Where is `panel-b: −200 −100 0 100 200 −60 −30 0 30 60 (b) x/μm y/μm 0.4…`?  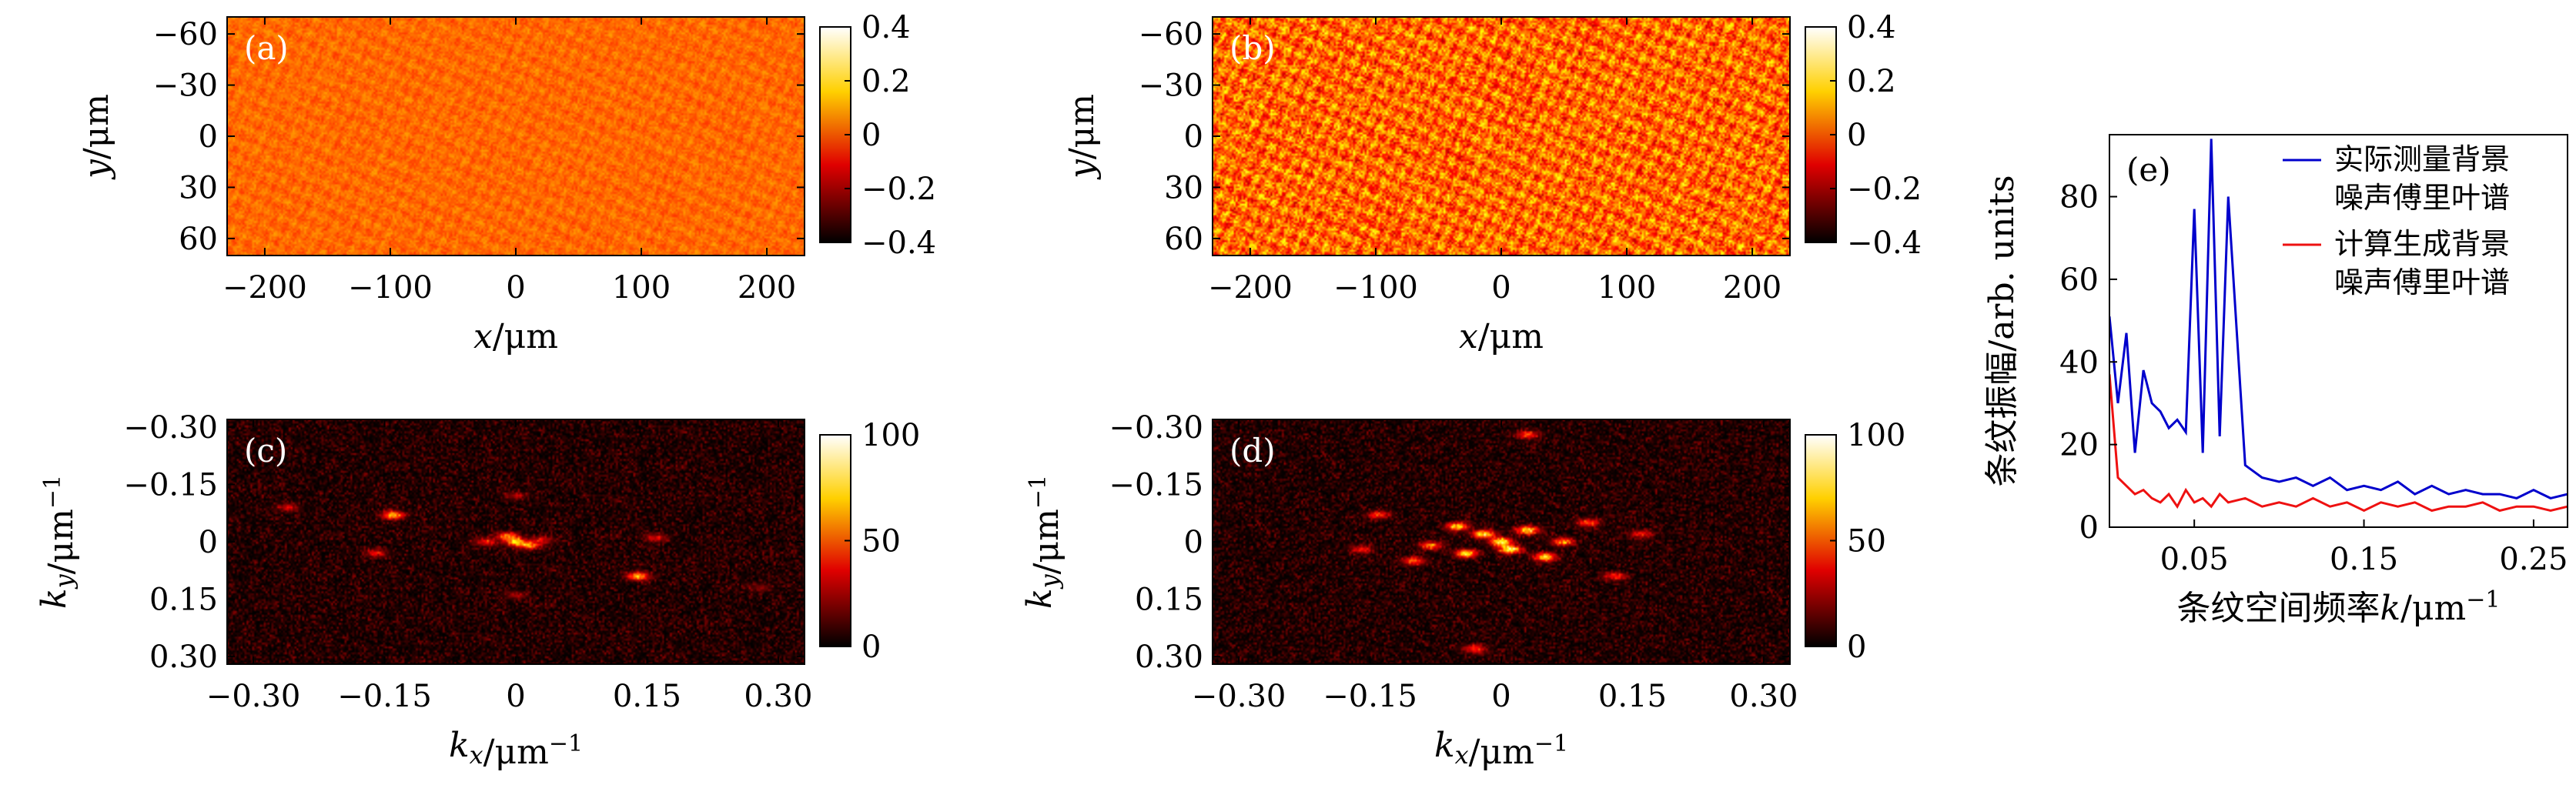 panel-b: −200 −100 0 100 200 −60 −30 0 30 60 (b) x/μm y/μm 0.4… is located at coordinates (1492, 183).